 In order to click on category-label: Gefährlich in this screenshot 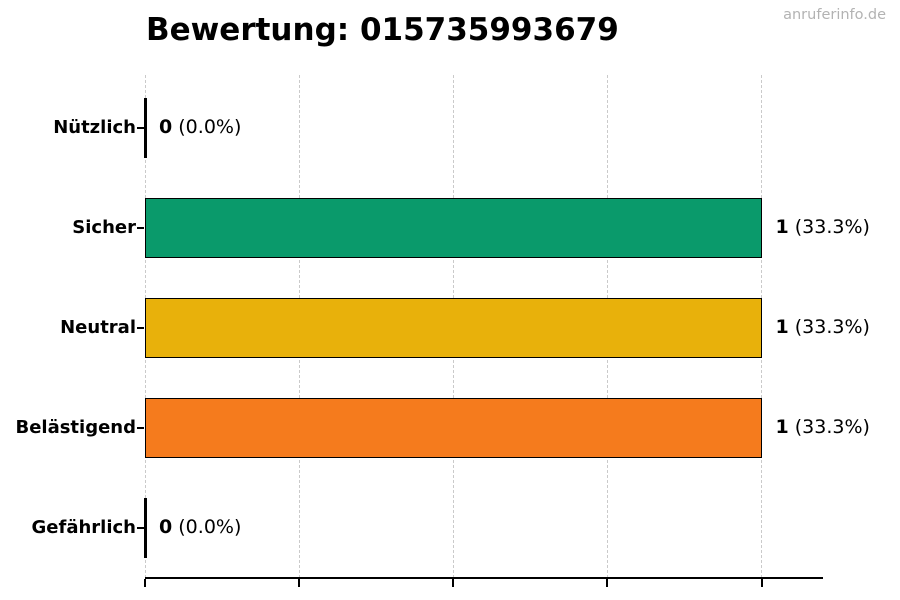, I will do `click(83, 527)`.